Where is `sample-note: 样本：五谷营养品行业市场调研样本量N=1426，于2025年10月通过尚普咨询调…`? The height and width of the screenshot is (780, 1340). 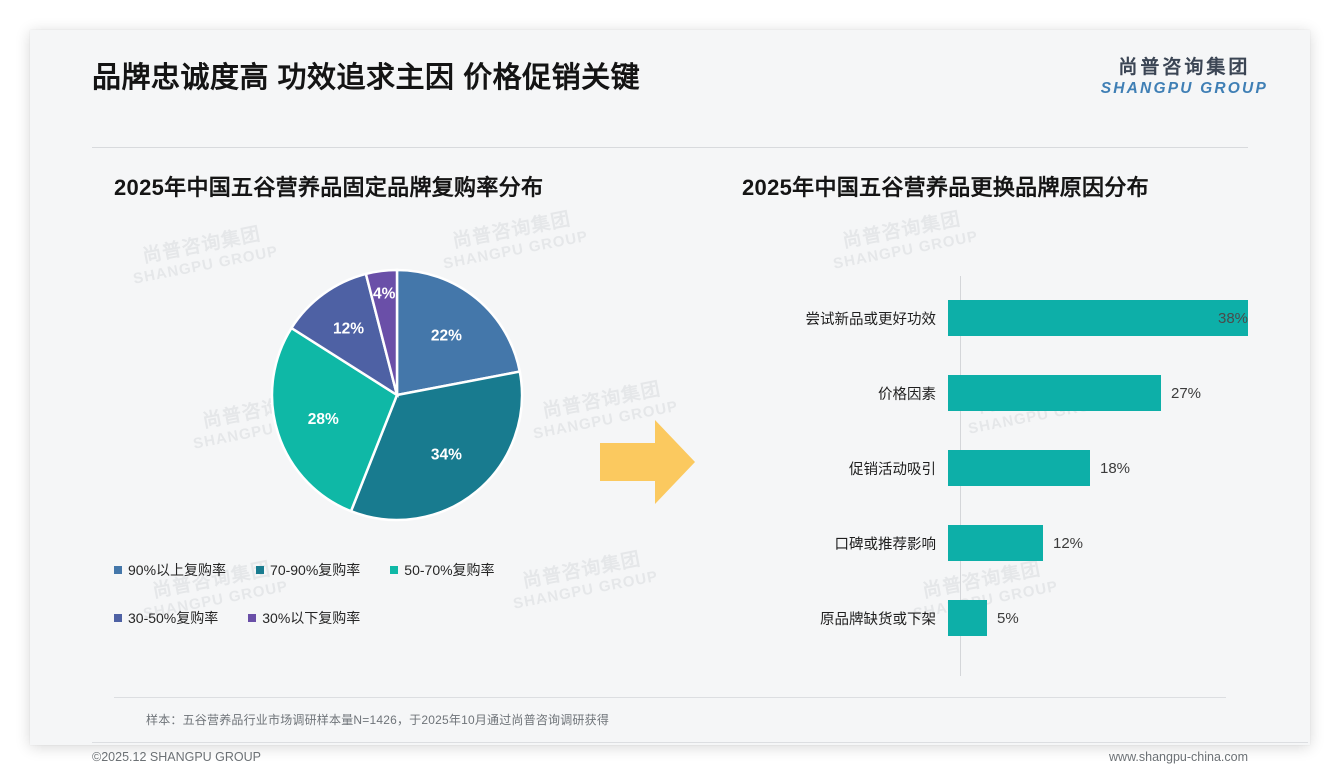
sample-note: 样本：五谷营养品行业市场调研样本量N=1426，于2025年10月通过尚普咨询调… is located at coordinates (378, 720).